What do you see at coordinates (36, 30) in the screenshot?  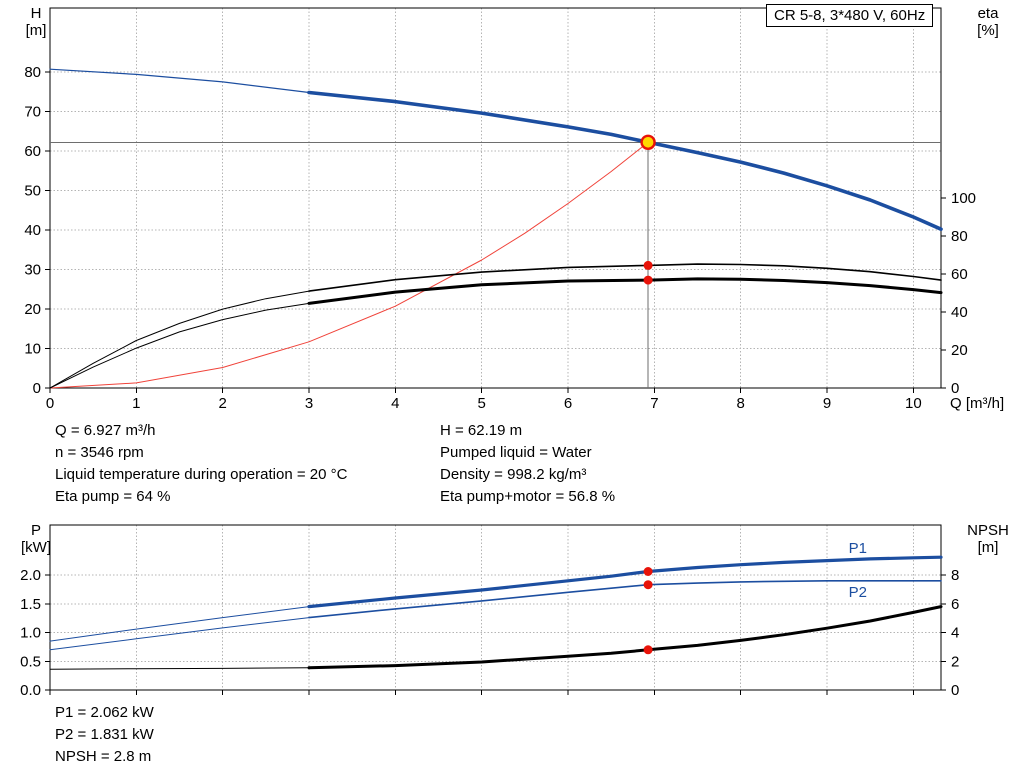 I see `left-axis-title: [m]` at bounding box center [36, 30].